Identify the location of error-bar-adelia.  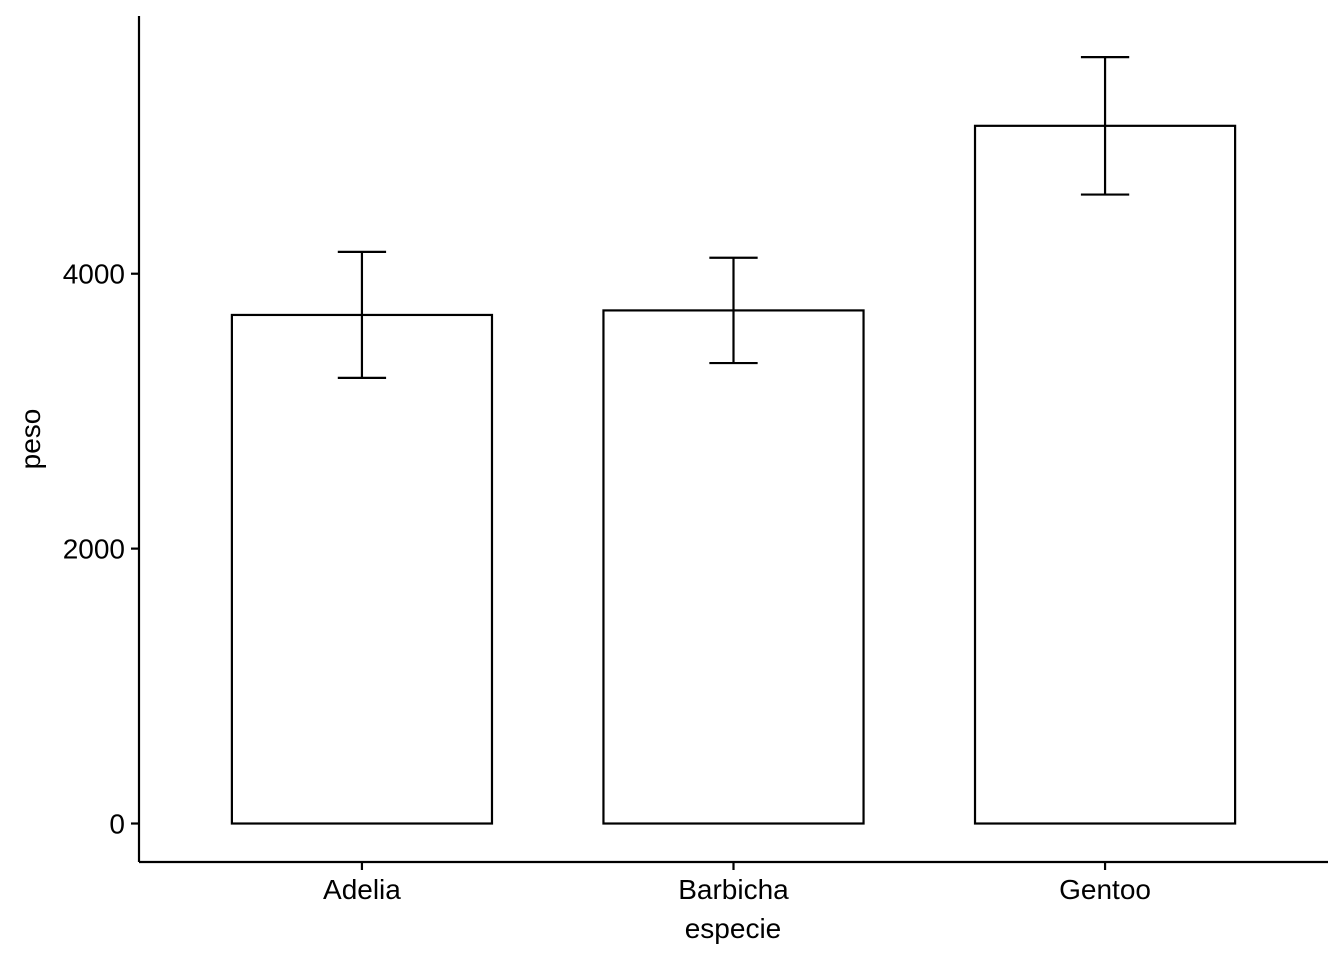
(362, 315).